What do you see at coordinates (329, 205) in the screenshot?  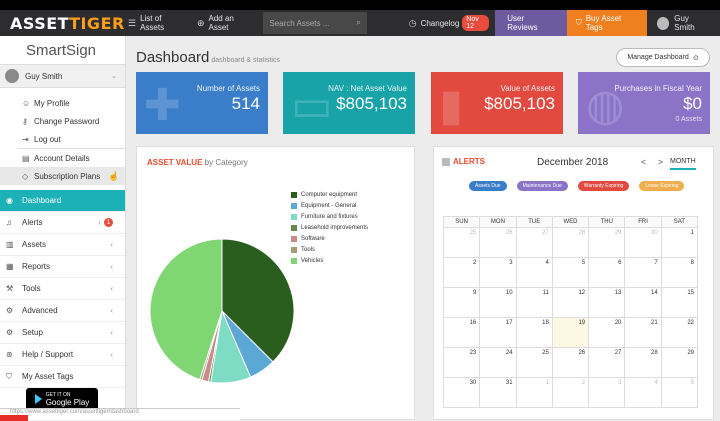 I see `legend-item: Equipment - General` at bounding box center [329, 205].